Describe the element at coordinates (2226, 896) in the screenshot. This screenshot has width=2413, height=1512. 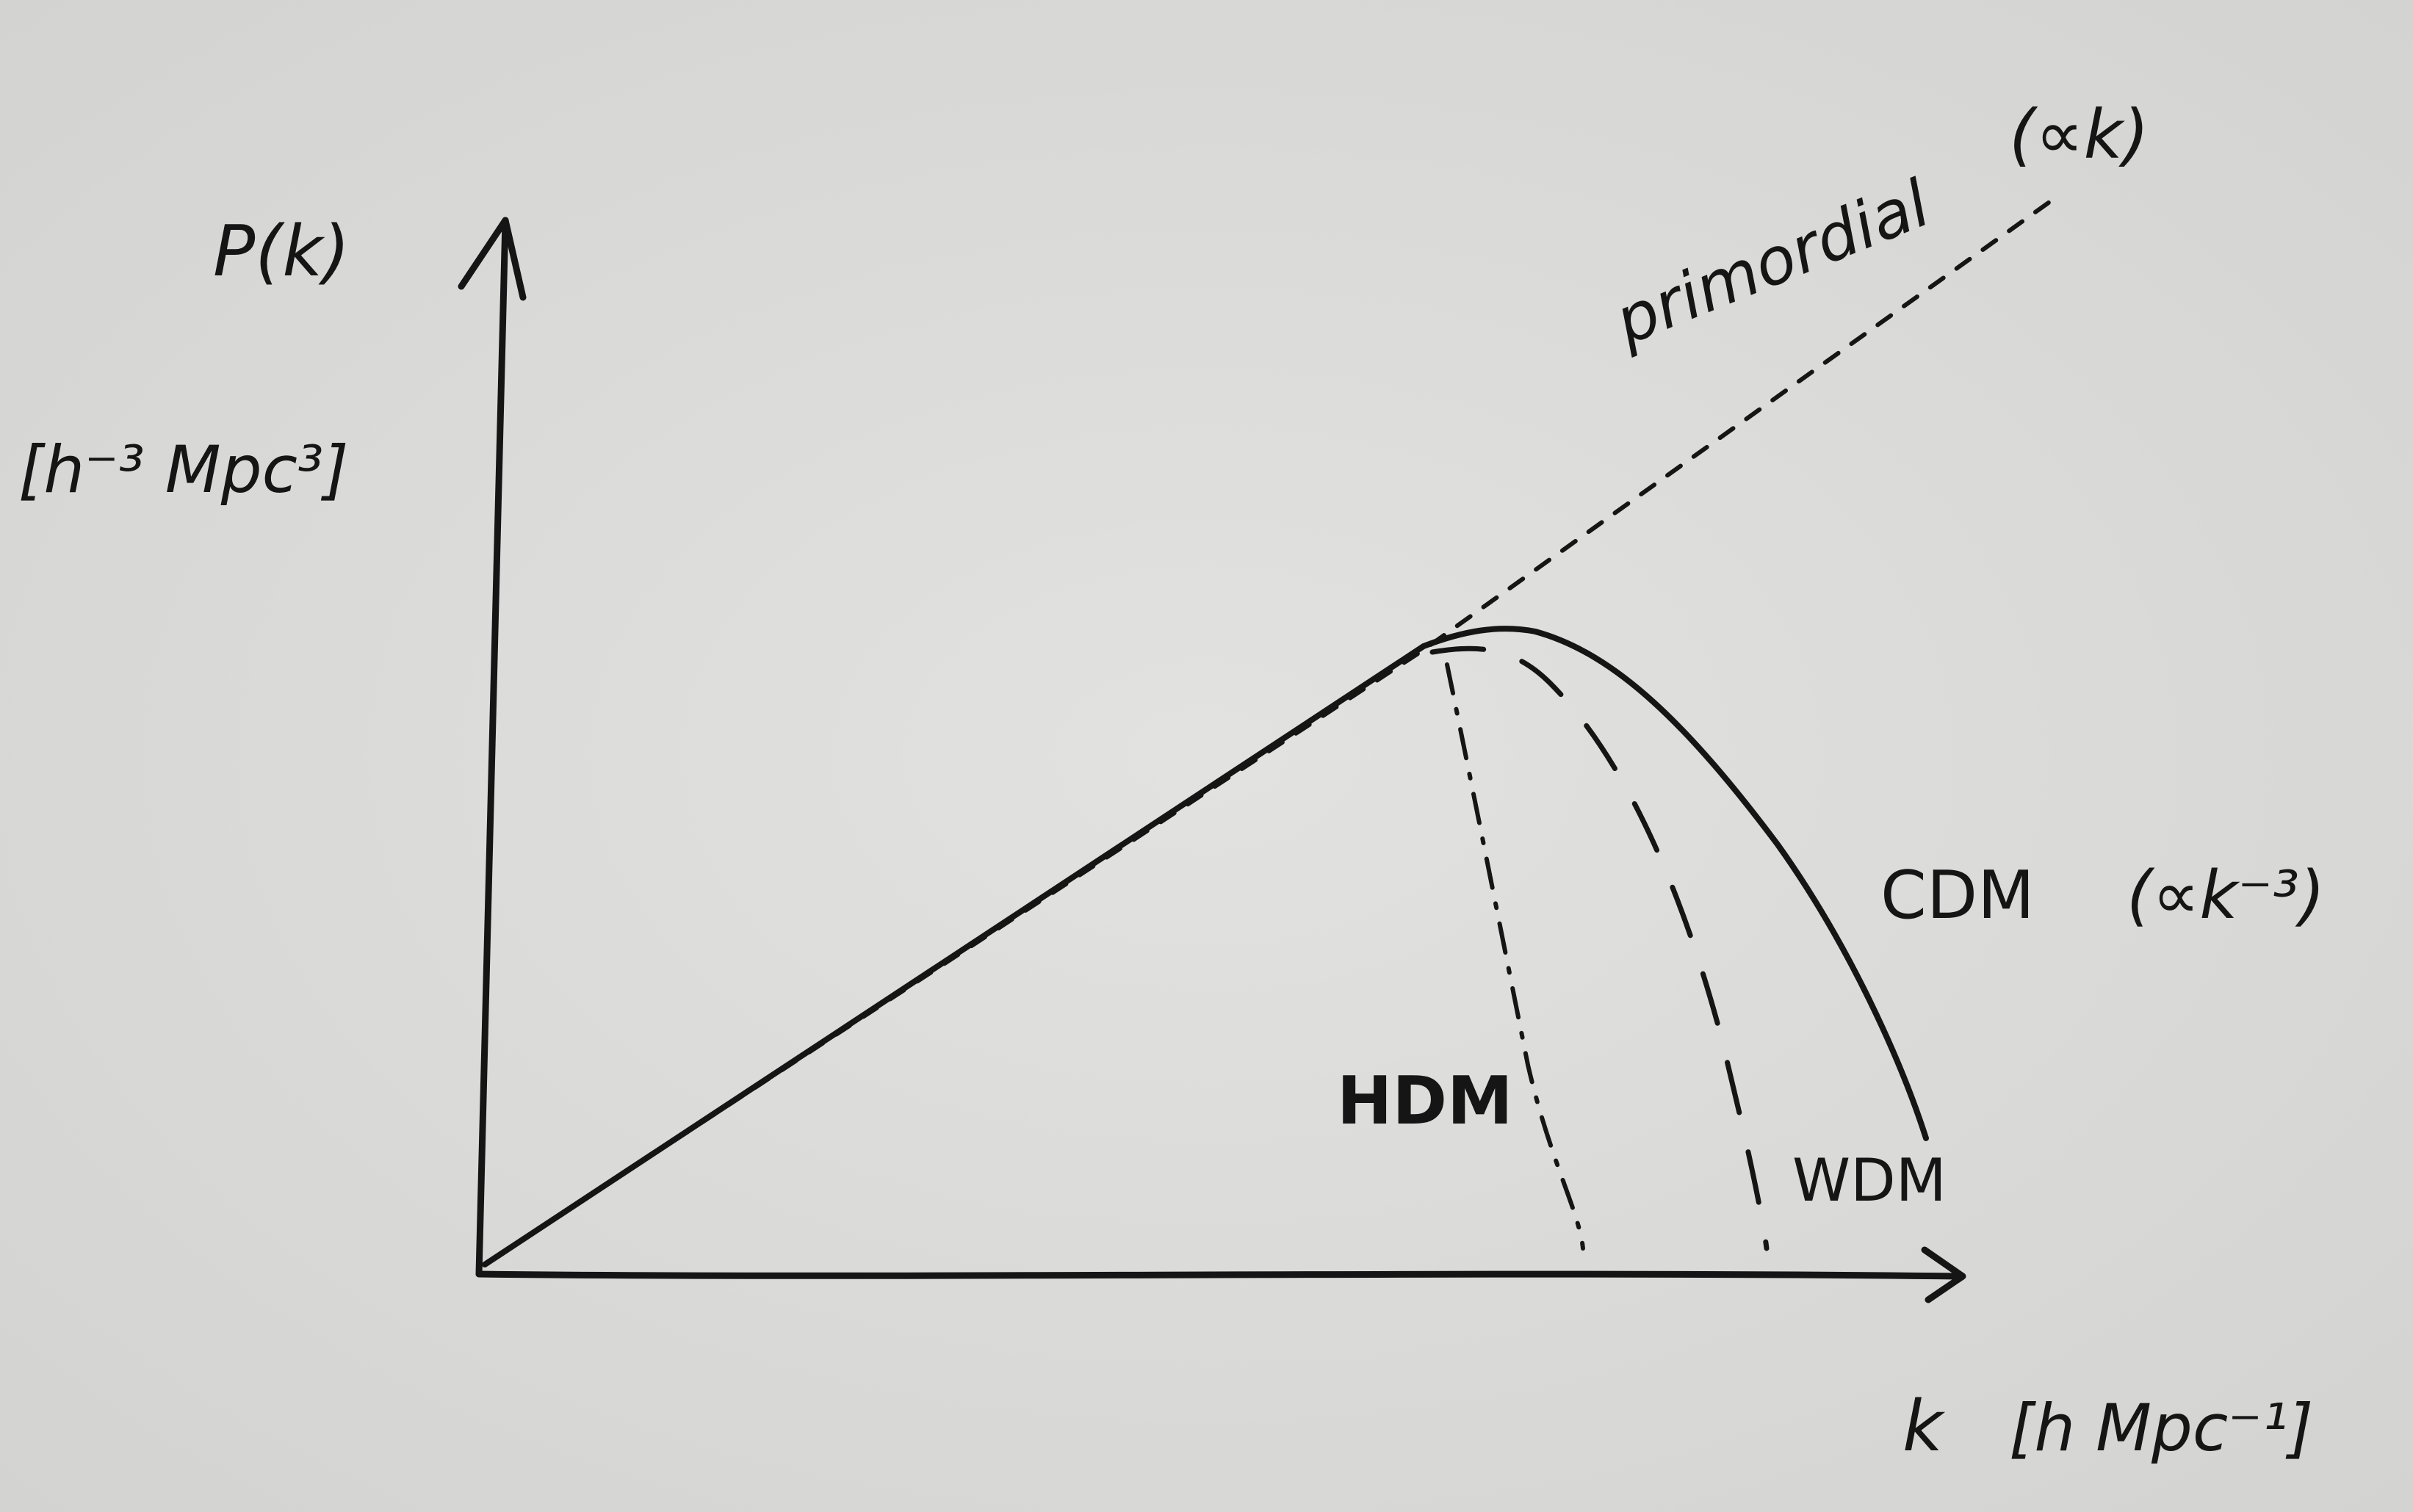
I see `cdm-scaling: (∝k⁻³)` at that location.